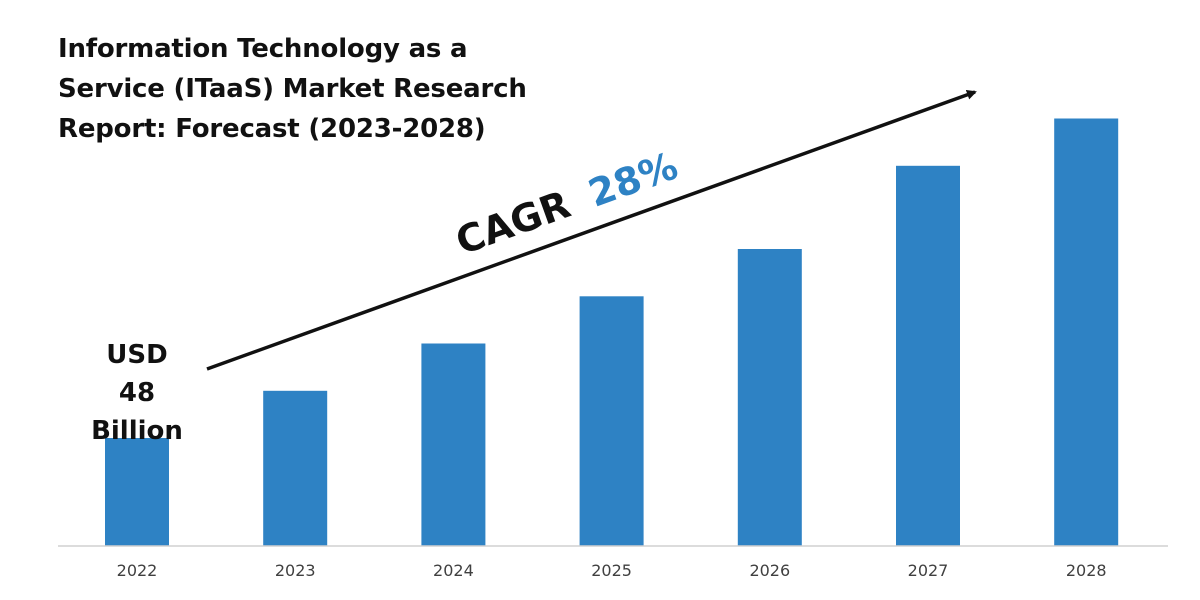 This screenshot has width=1200, height=600. I want to click on bar-2025, so click(611, 421).